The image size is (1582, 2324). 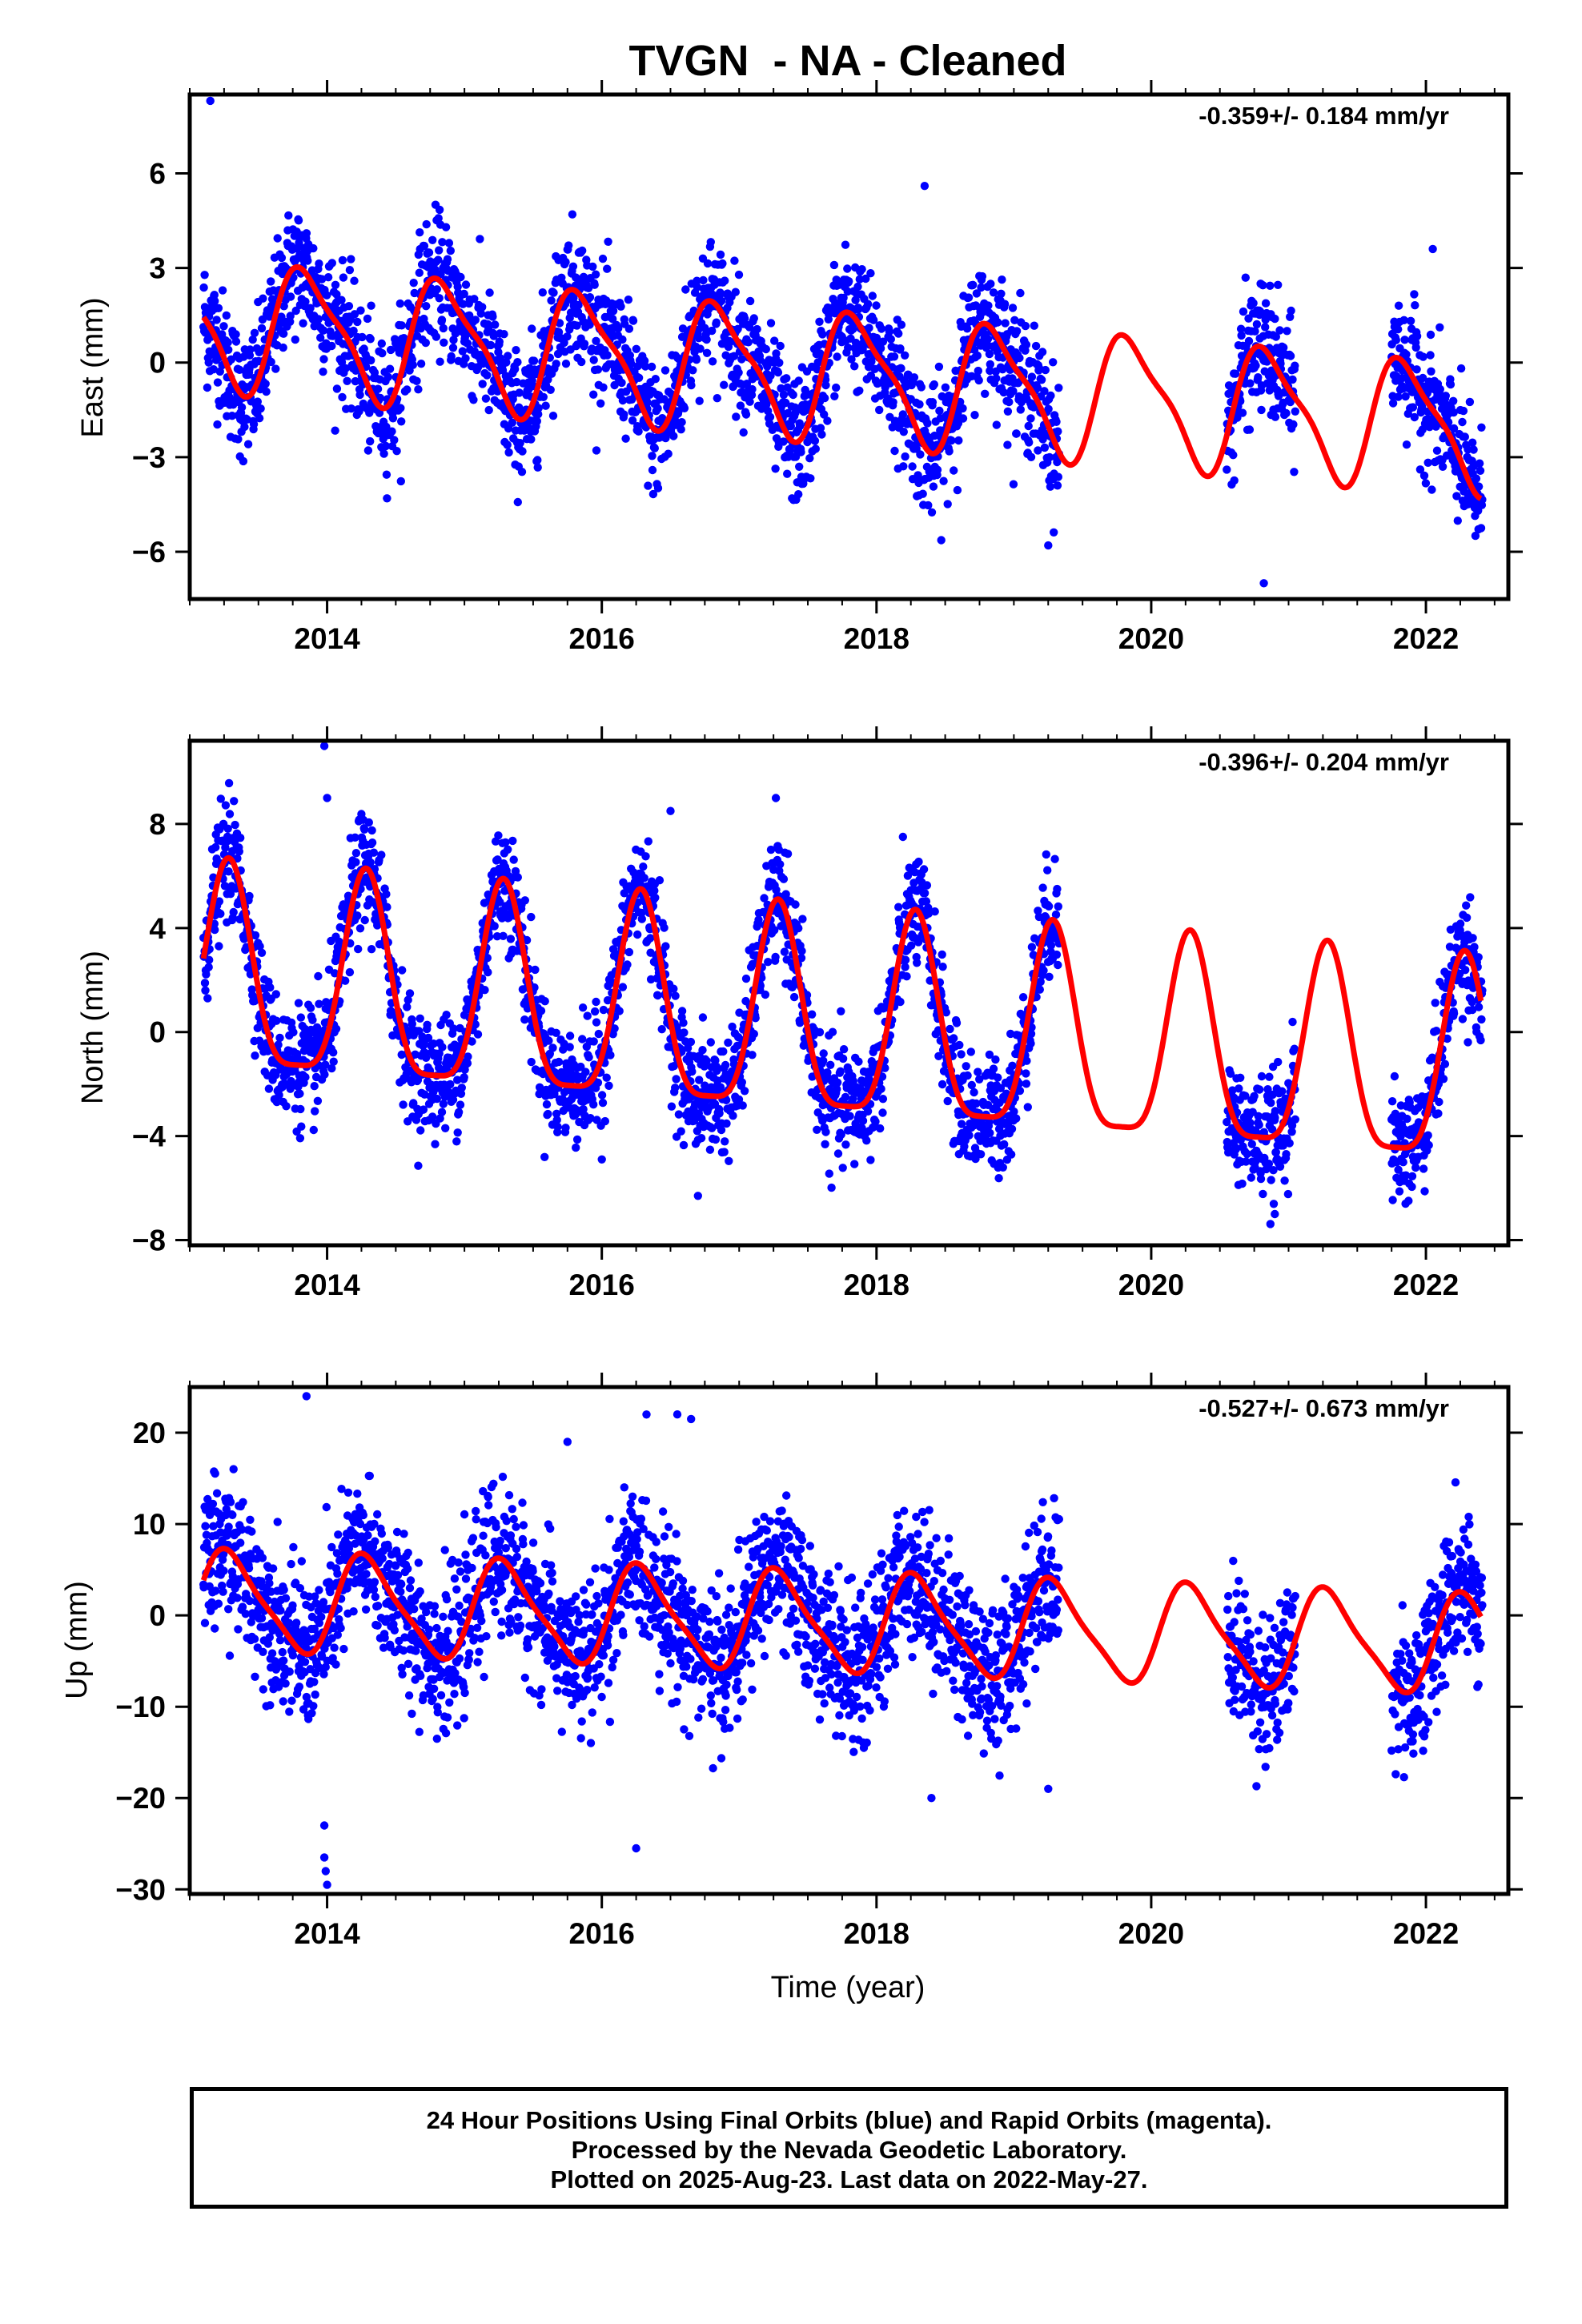 What do you see at coordinates (157, 363) in the screenshot?
I see `y-tick-label: 0` at bounding box center [157, 363].